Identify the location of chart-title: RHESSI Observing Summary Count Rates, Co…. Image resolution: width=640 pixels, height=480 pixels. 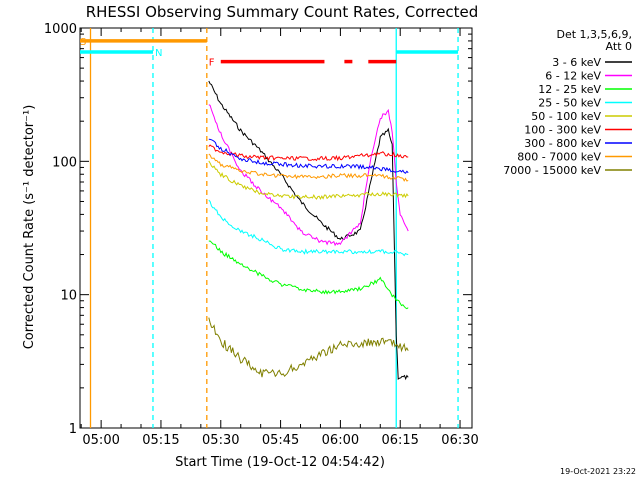
(282, 12).